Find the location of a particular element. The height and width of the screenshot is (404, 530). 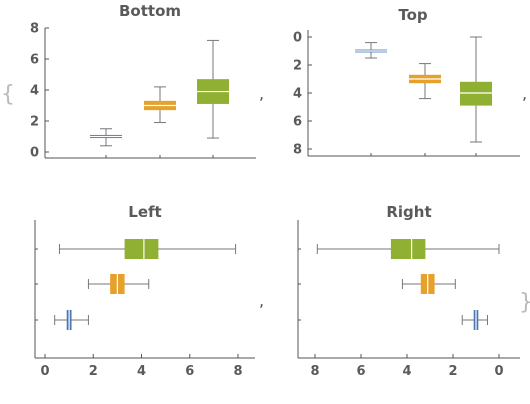

chart-title: Left is located at coordinates (144, 212).